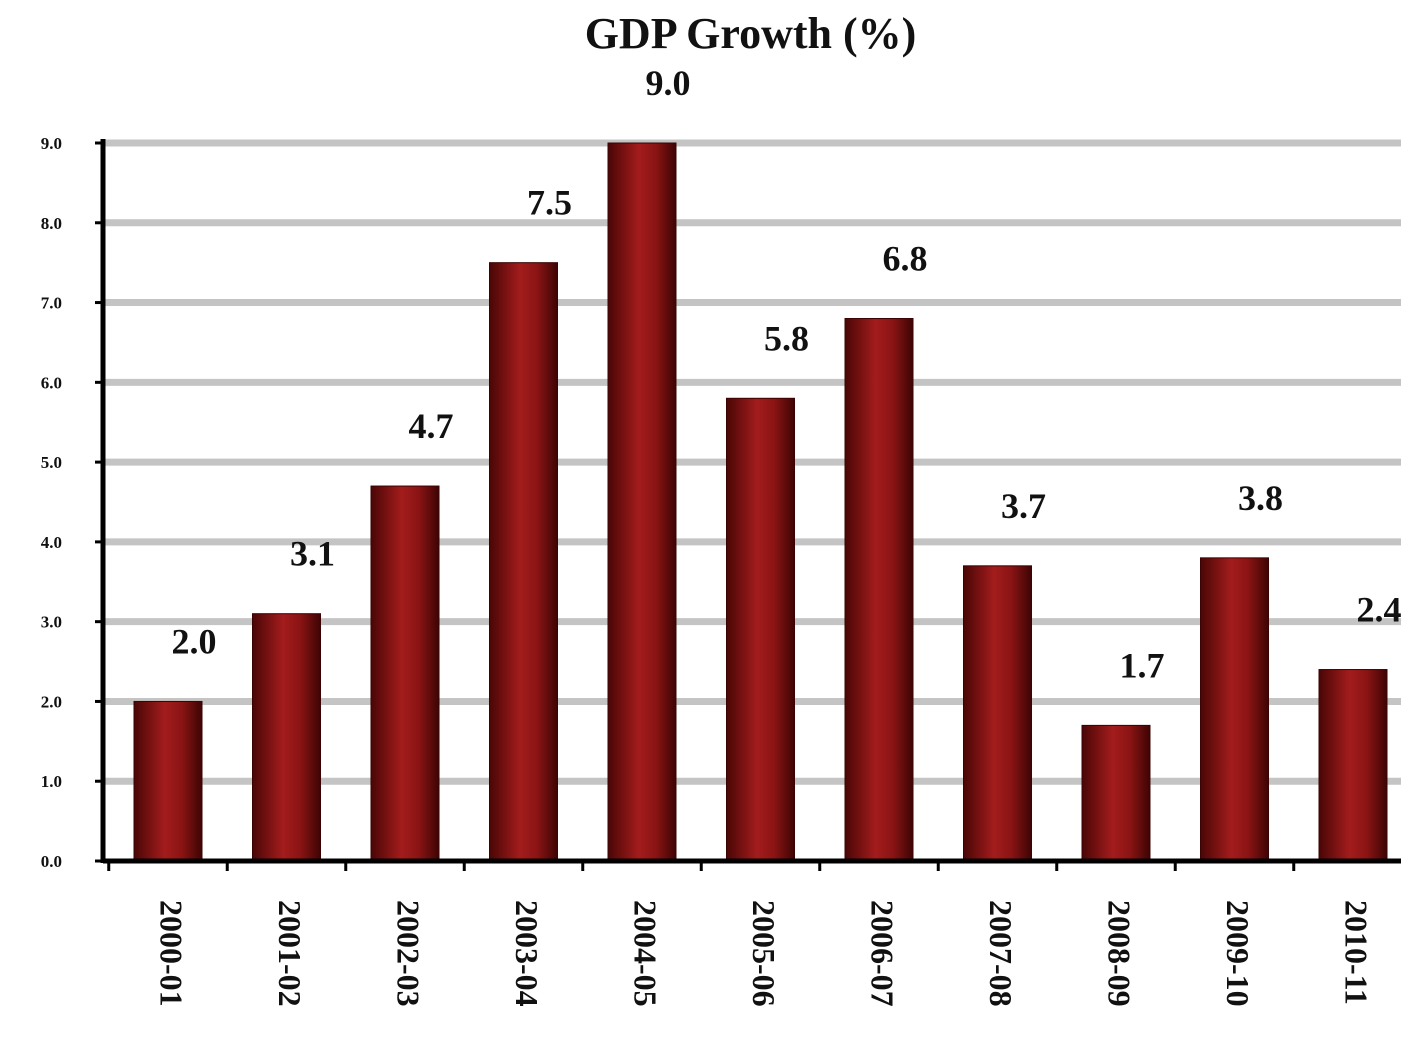 The width and height of the screenshot is (1401, 1054). Describe the element at coordinates (51, 223) in the screenshot. I see `y-tick-label: 8.0` at that location.